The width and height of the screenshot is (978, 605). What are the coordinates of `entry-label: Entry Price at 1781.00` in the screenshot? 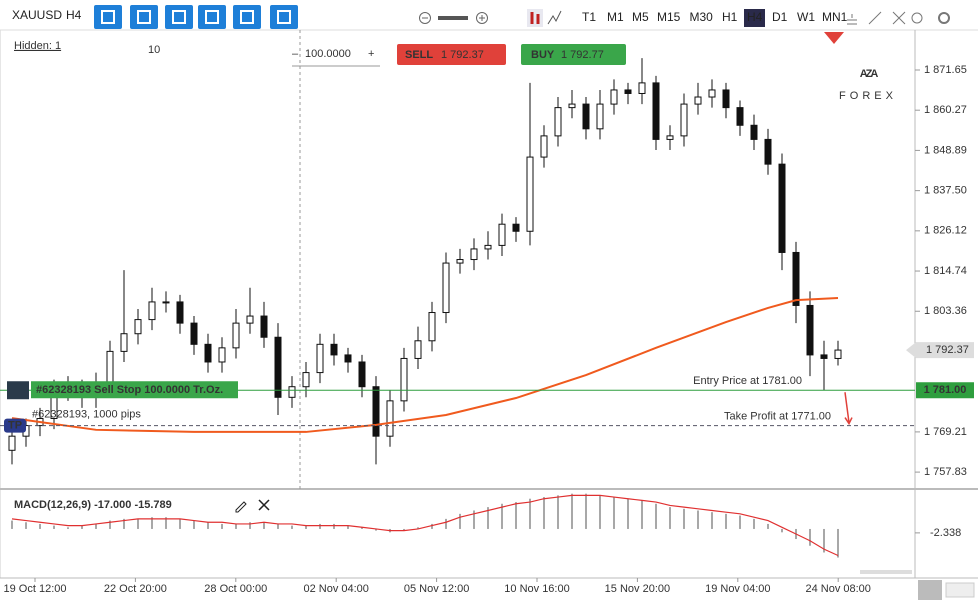 It's located at (747, 381).